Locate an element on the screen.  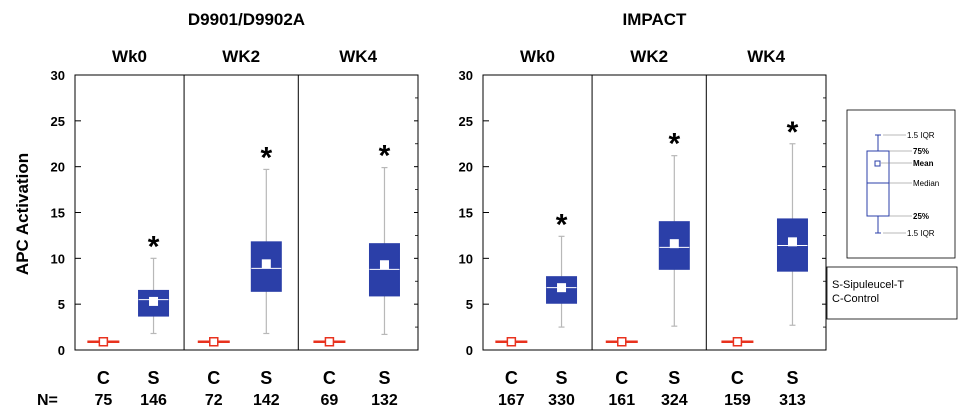
box-legend-q1-label: 25% is located at coordinates (921, 216).